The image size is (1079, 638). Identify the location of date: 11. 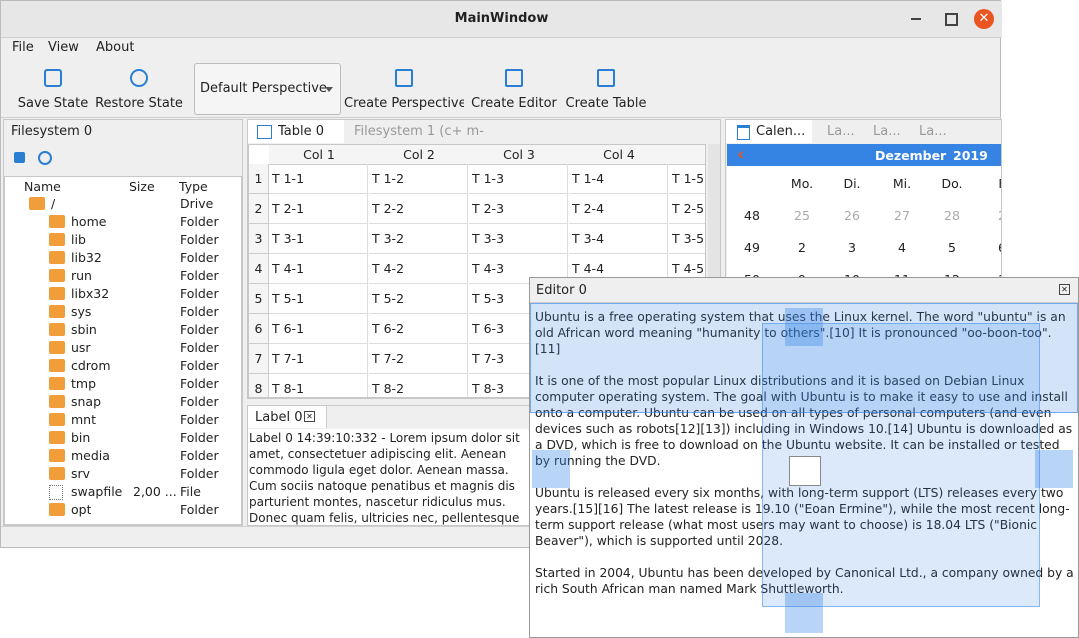
(902, 275).